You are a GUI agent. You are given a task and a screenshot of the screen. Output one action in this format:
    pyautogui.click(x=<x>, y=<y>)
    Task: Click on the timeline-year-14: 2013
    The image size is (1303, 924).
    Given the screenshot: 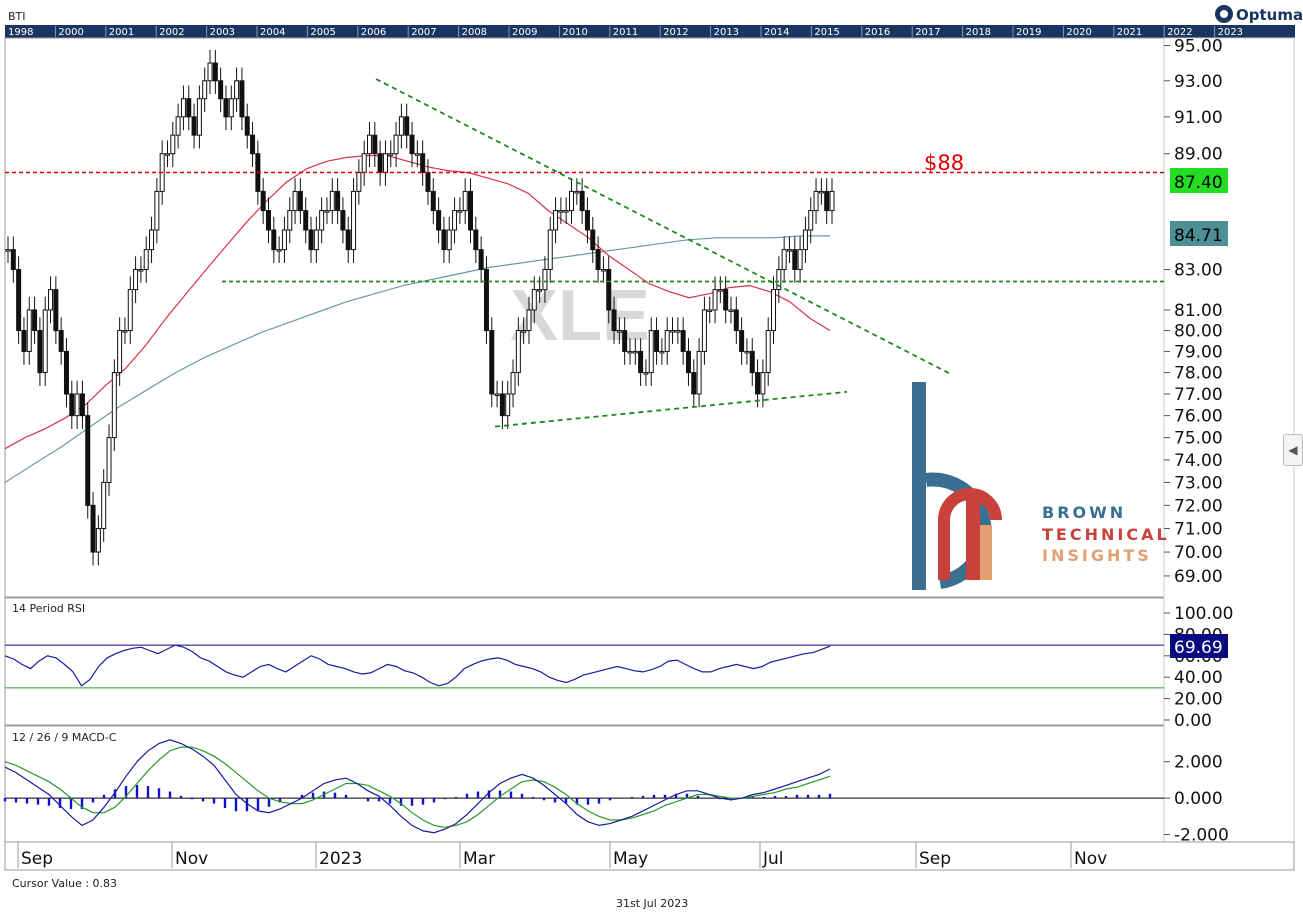 What is the action you would take?
    pyautogui.click(x=726, y=32)
    